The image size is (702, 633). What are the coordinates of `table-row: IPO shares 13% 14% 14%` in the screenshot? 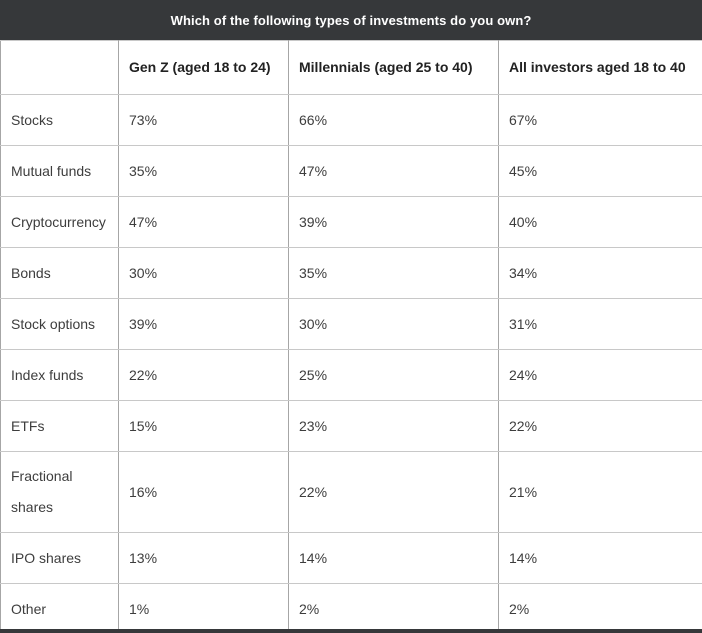 It's located at (351, 558).